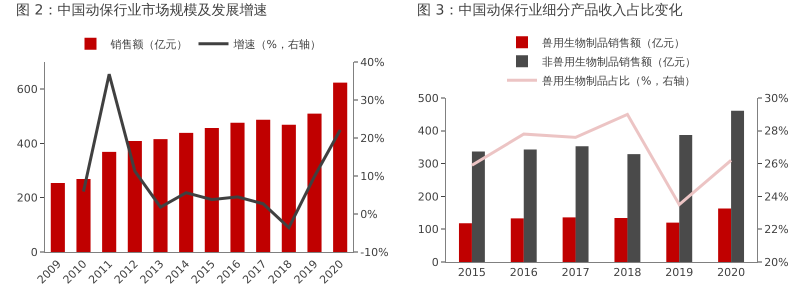 The width and height of the screenshot is (803, 307). Describe the element at coordinates (731, 273) in the screenshot. I see `x-tick-label: 2020` at that location.